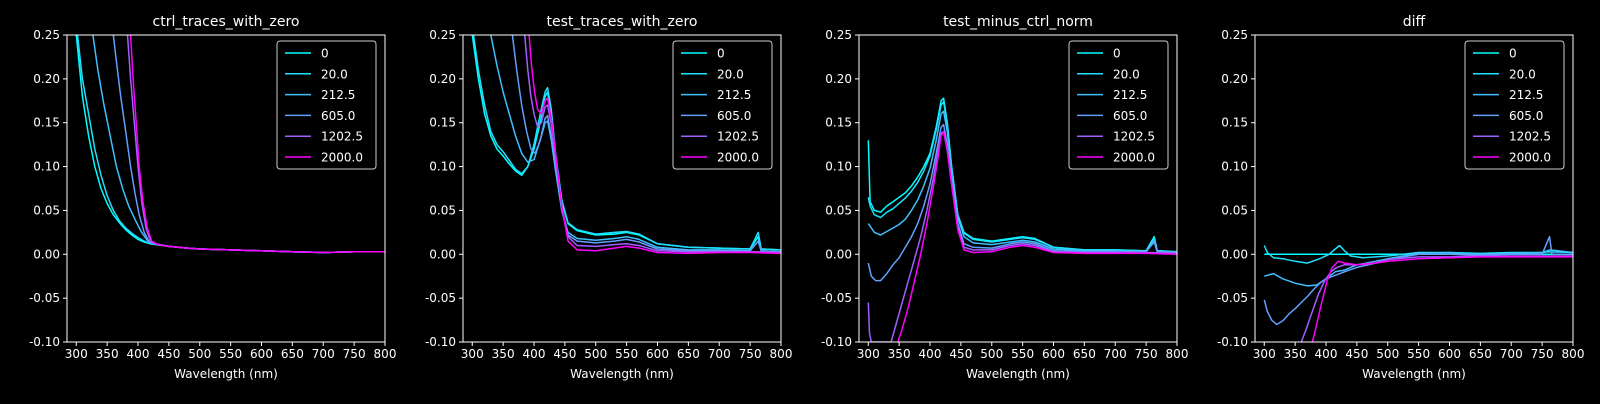 The width and height of the screenshot is (1600, 404). Describe the element at coordinates (1418, 254) in the screenshot. I see `series-line-20.0` at that location.